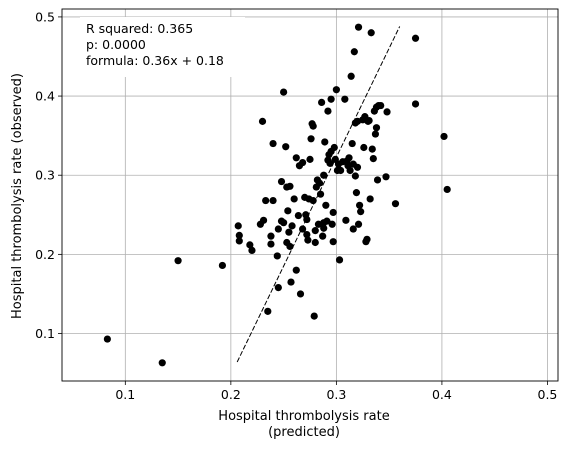 Image resolution: width=569 pixels, height=449 pixels. I want to click on annotation-box, so click(162, 47).